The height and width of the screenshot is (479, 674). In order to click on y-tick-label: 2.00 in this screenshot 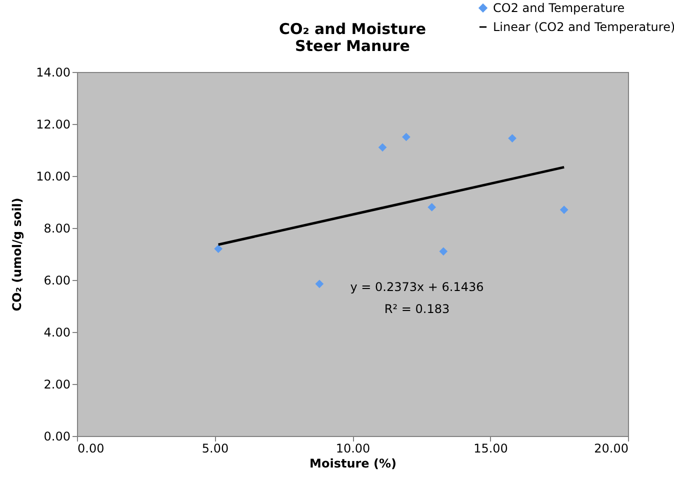, I will do `click(57, 385)`.